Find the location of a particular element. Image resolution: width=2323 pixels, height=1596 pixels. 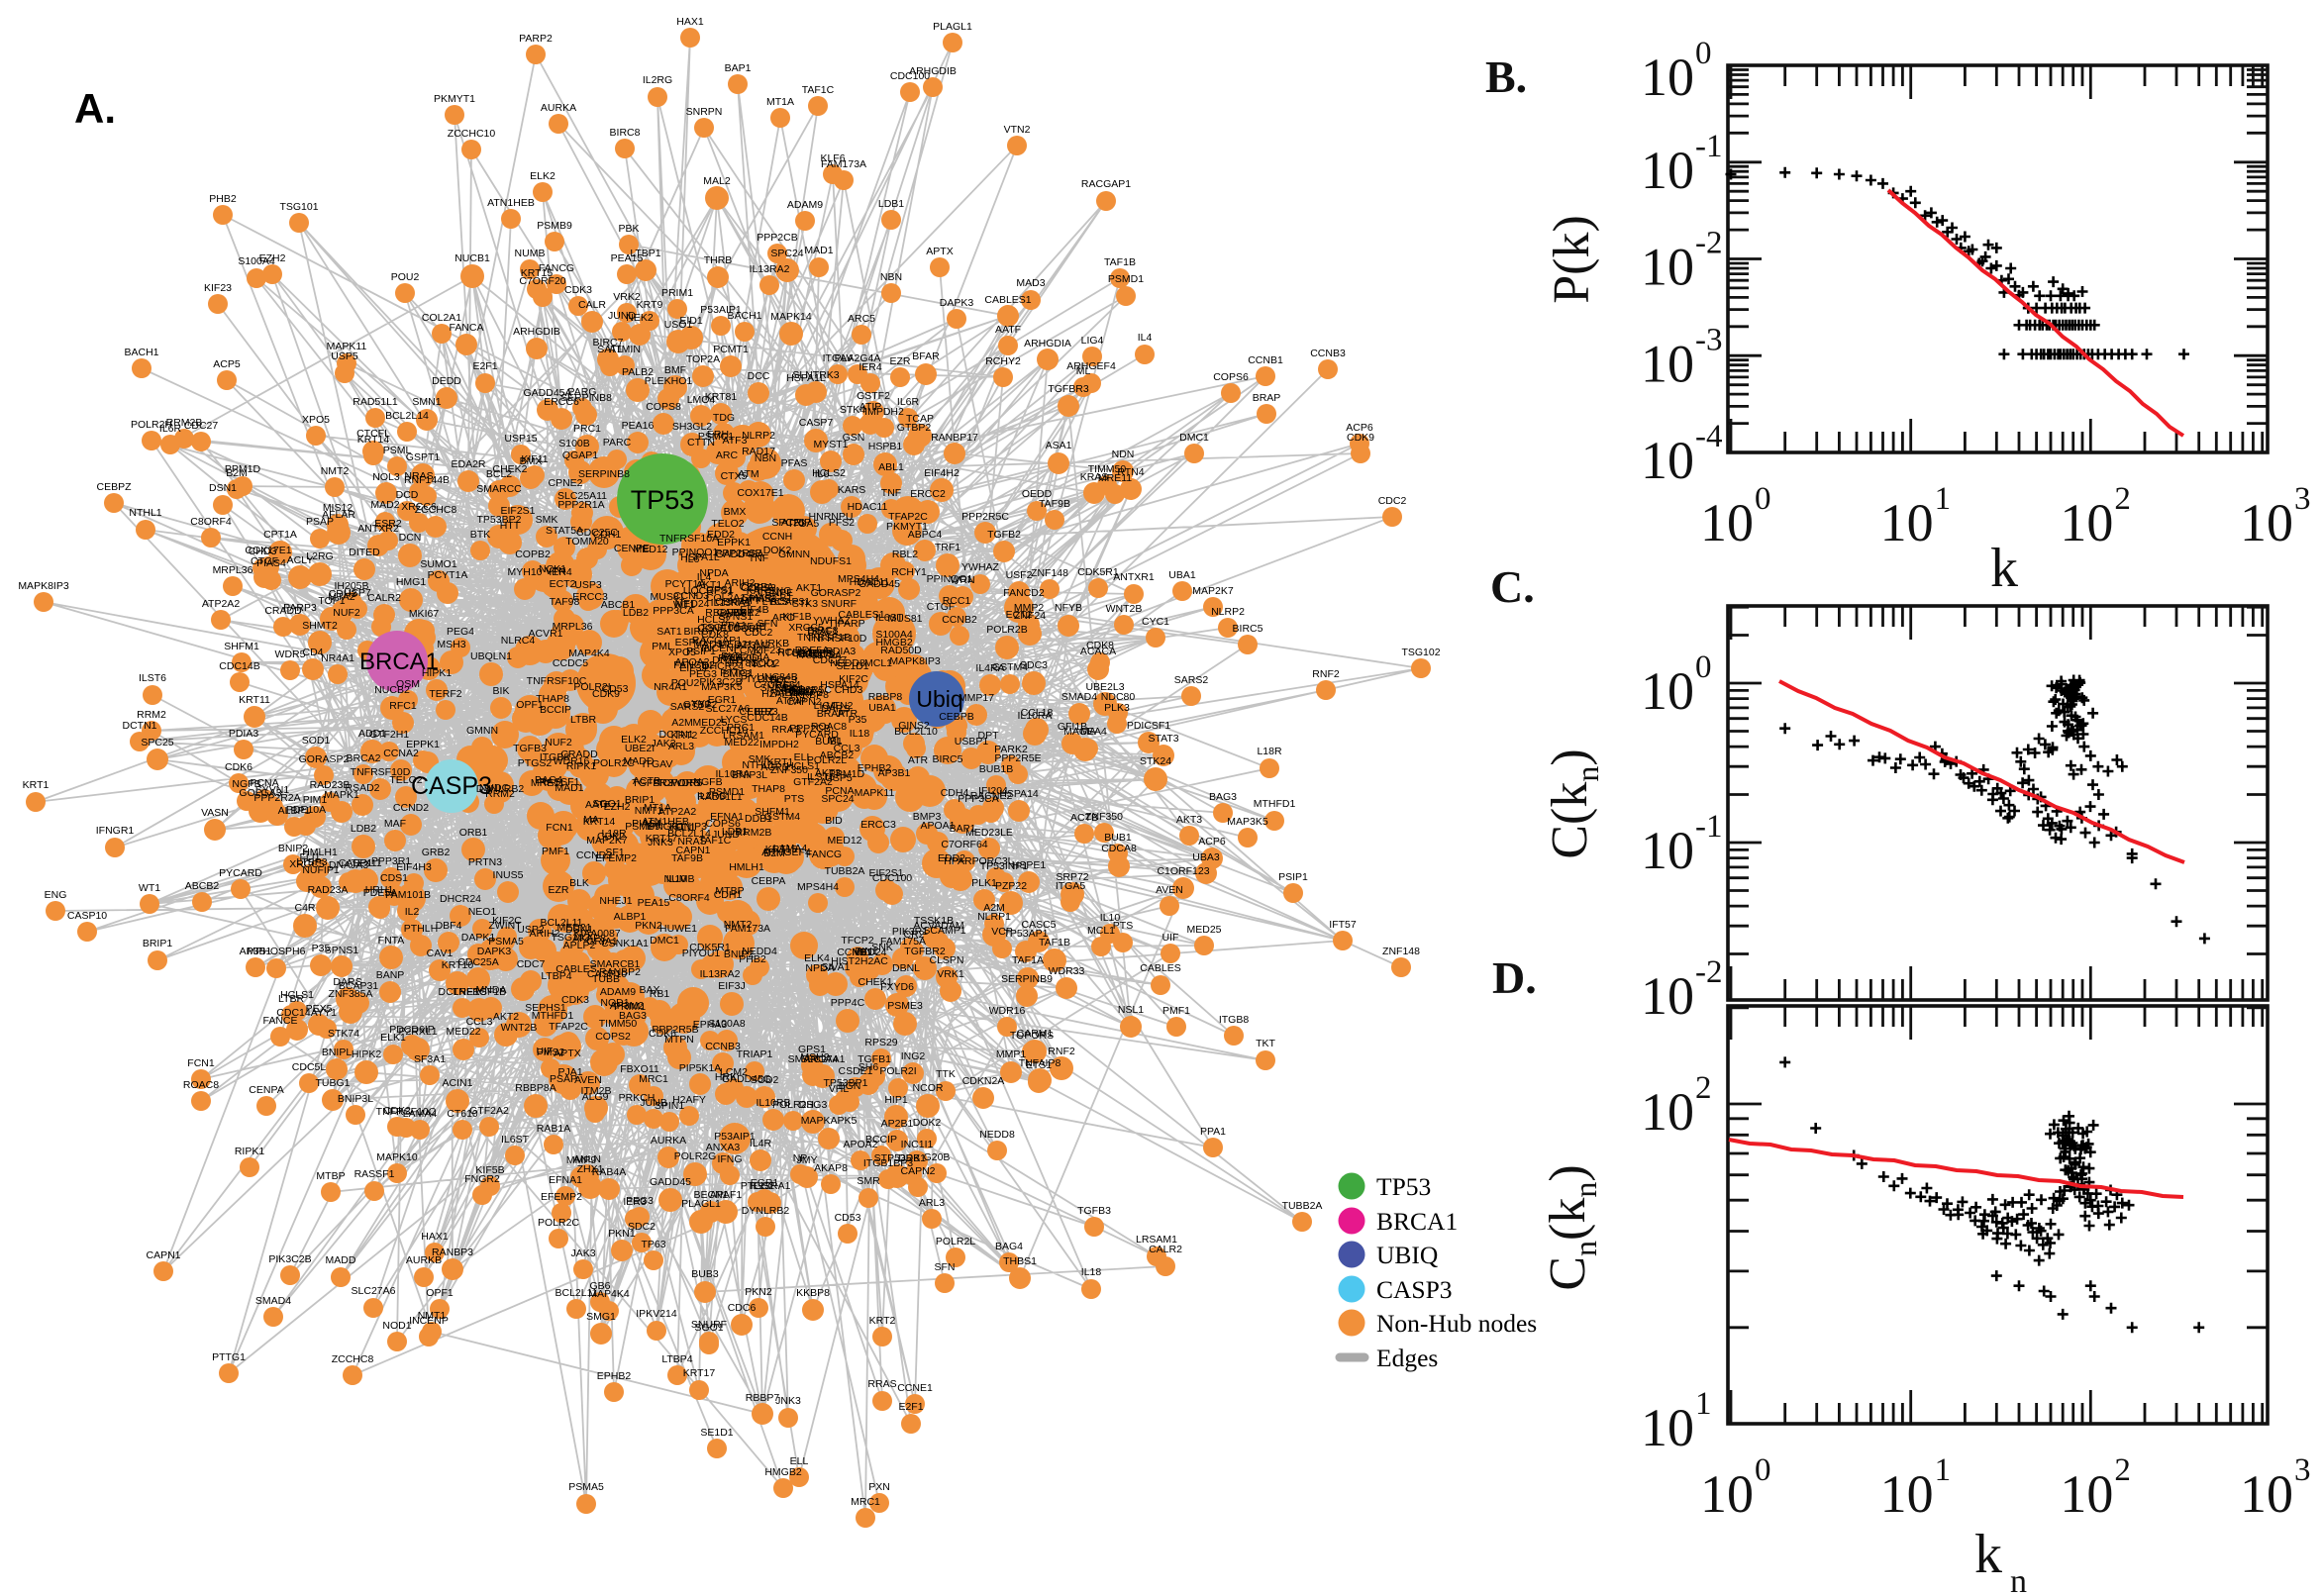

svg-text: HCLS2 is located at coordinates (829, 473).